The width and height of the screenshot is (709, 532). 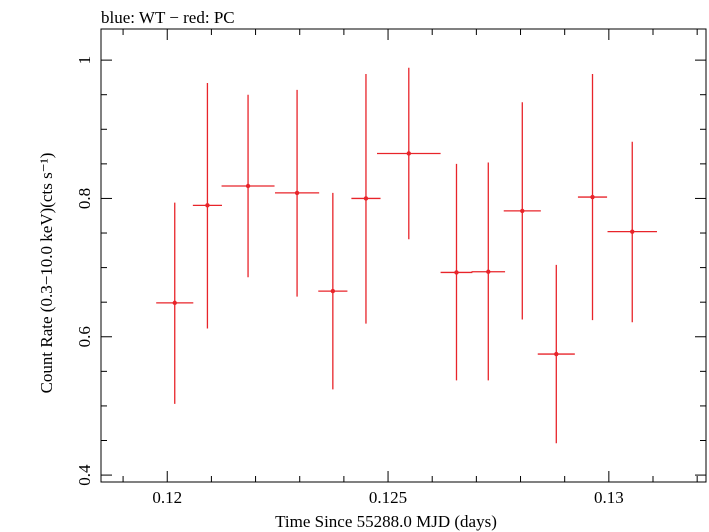 What do you see at coordinates (386, 521) in the screenshot?
I see `x-axis-label: Time Since 55288.0 MJD (days)` at bounding box center [386, 521].